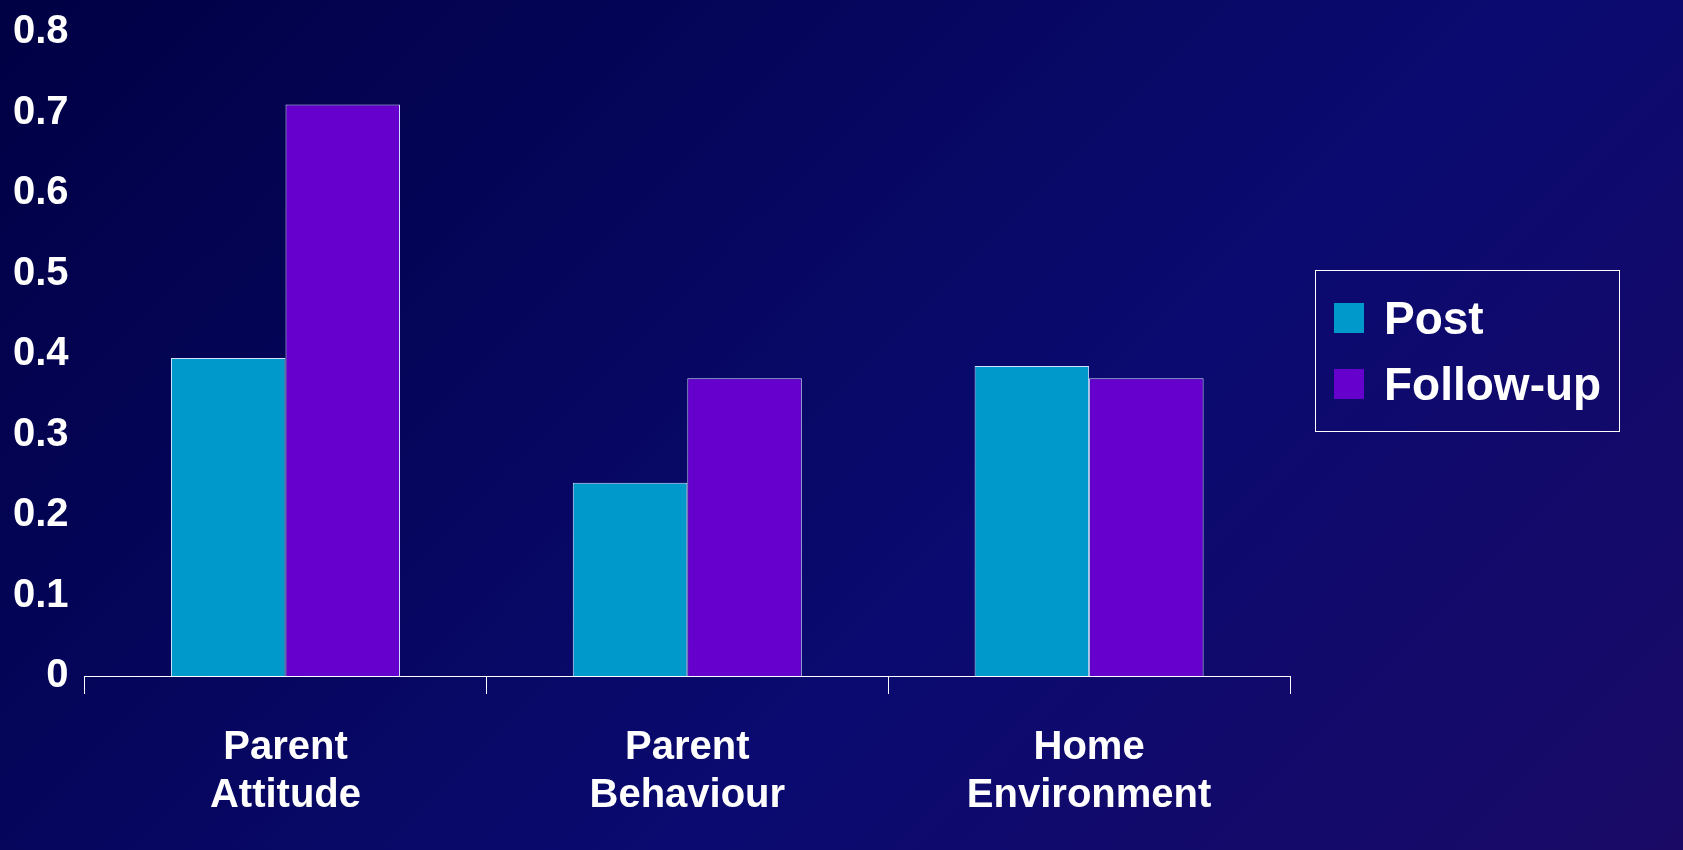  Describe the element at coordinates (41, 270) in the screenshot. I see `y-tick-label: 0.5` at that location.